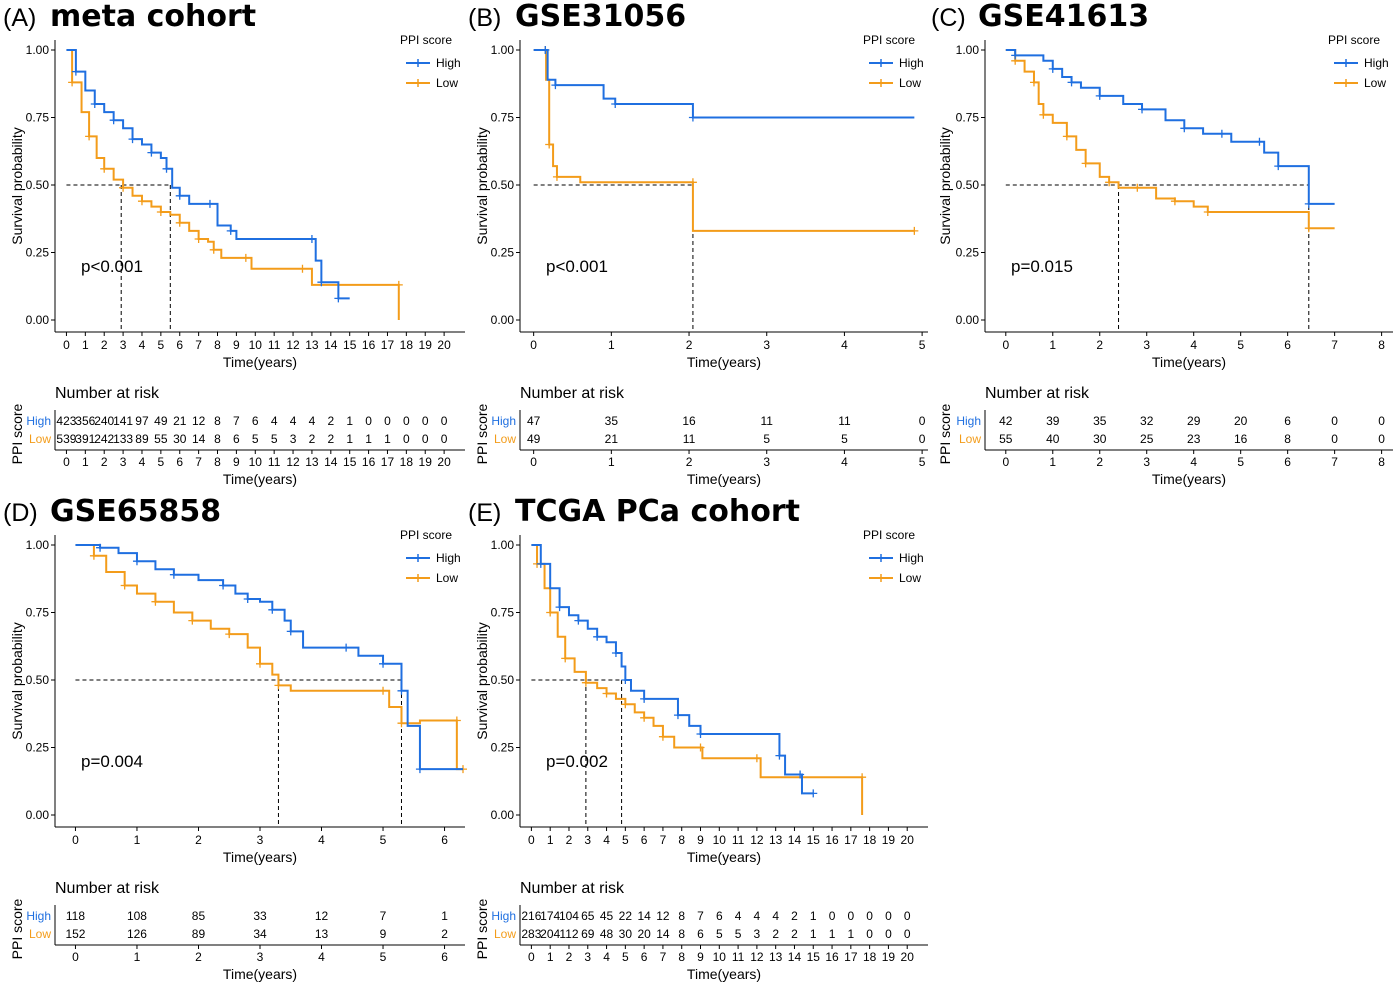 This screenshot has width=1400, height=987. I want to click on risk-x-tick-label: 9, so click(236, 462).